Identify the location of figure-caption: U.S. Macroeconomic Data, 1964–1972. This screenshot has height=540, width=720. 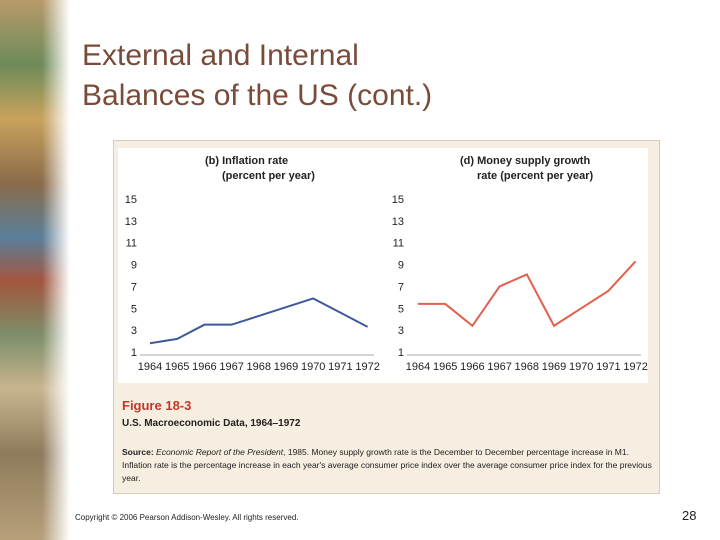
(211, 423).